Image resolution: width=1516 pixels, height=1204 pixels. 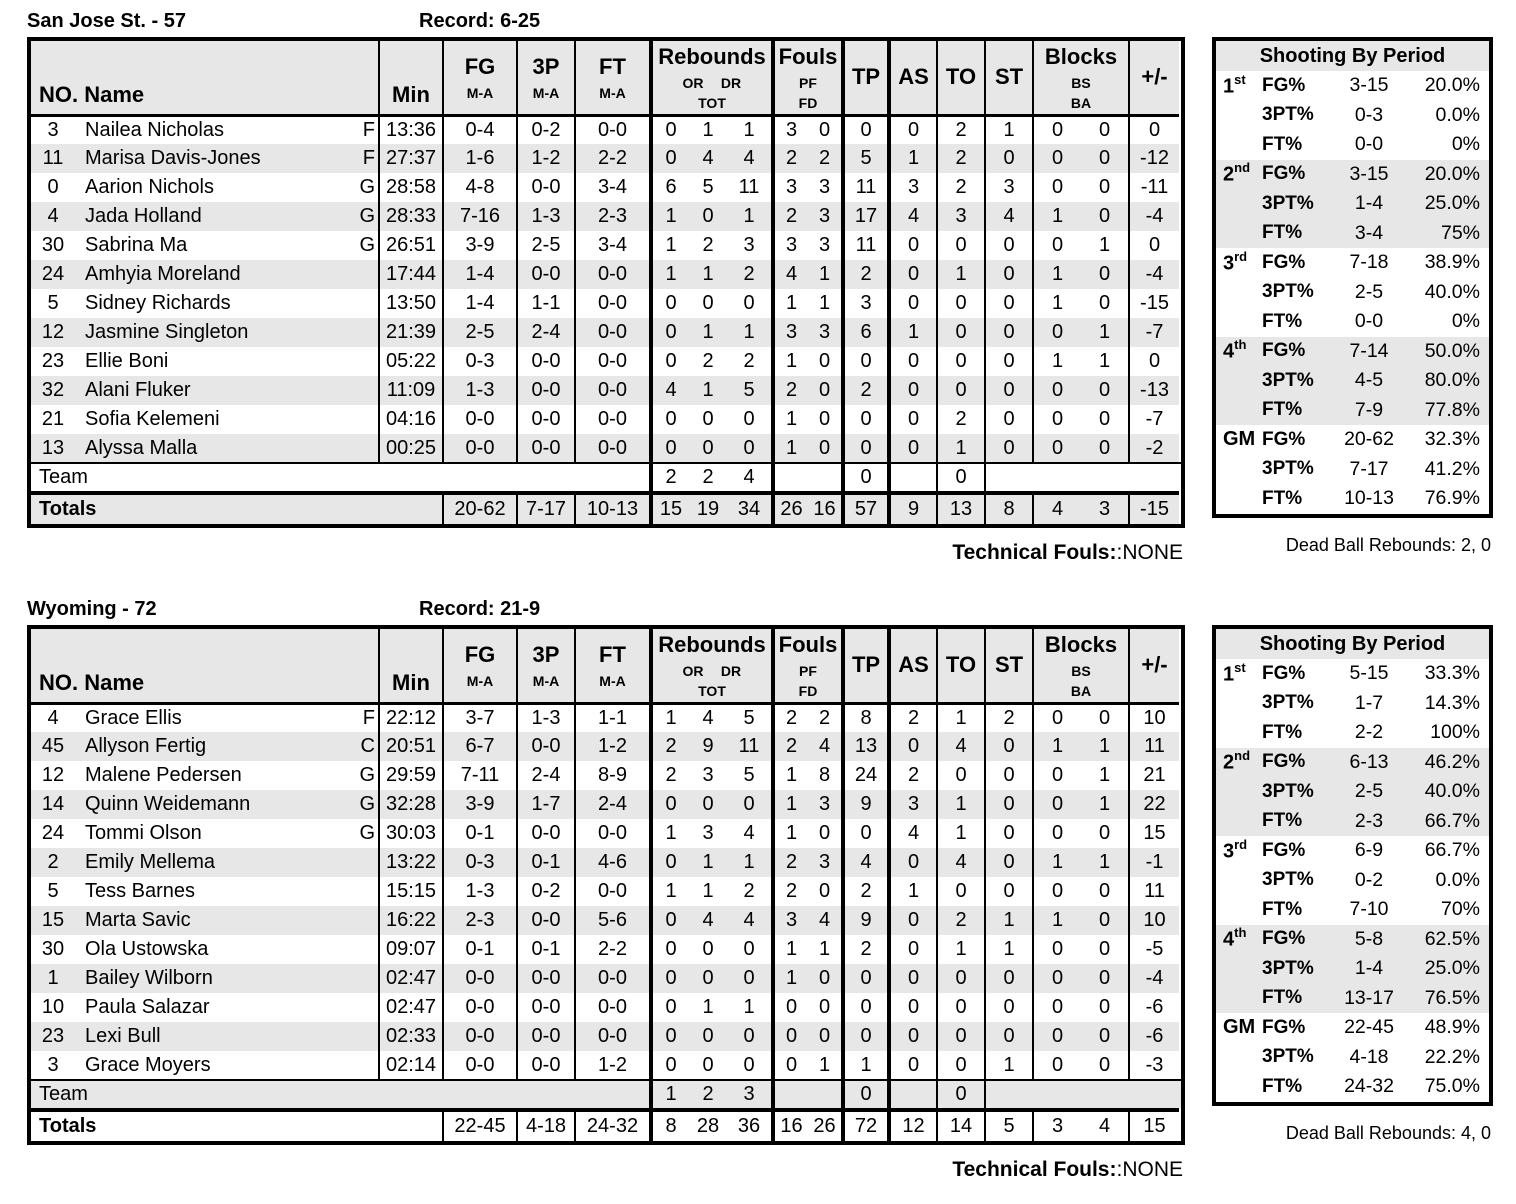 What do you see at coordinates (1369, 761) in the screenshot?
I see `stat-made-attempted: 6-13` at bounding box center [1369, 761].